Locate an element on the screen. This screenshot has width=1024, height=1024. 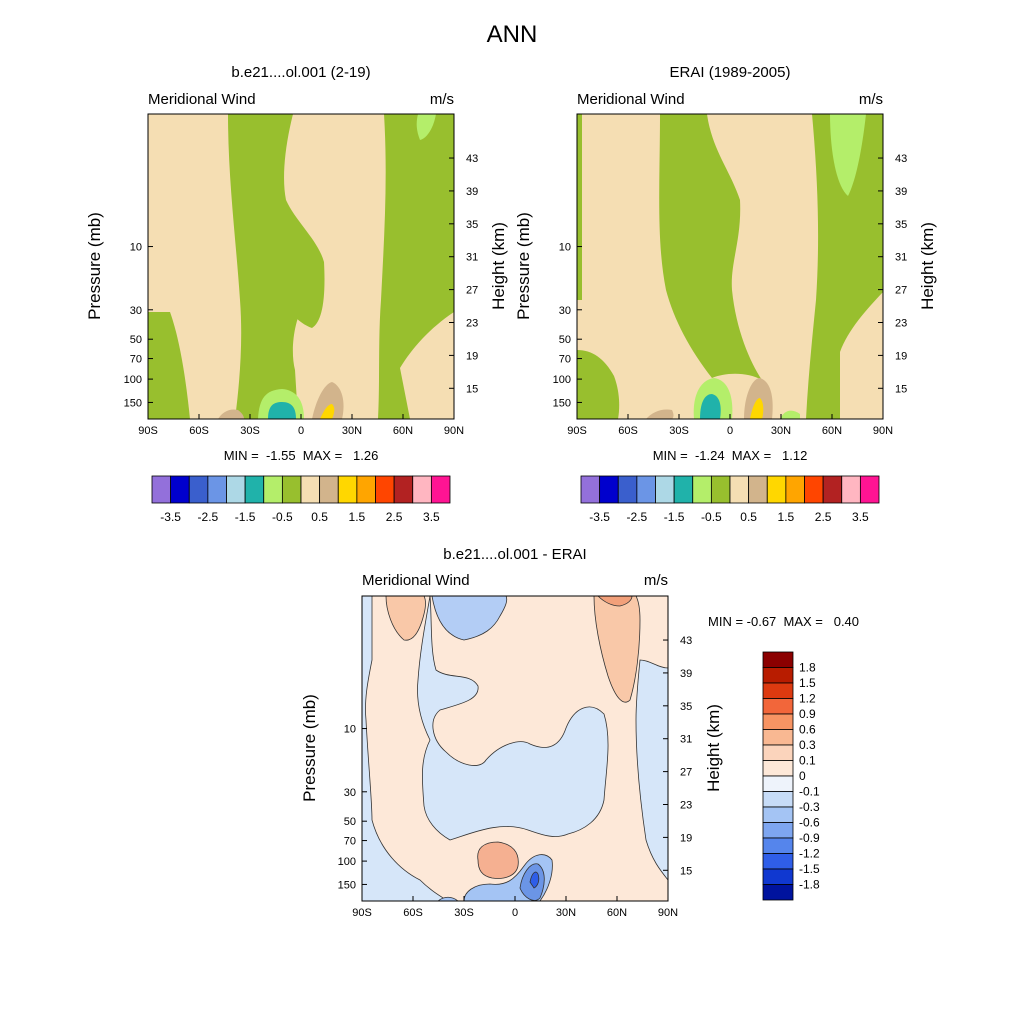
contour-fill is located at coordinates (301, 266).